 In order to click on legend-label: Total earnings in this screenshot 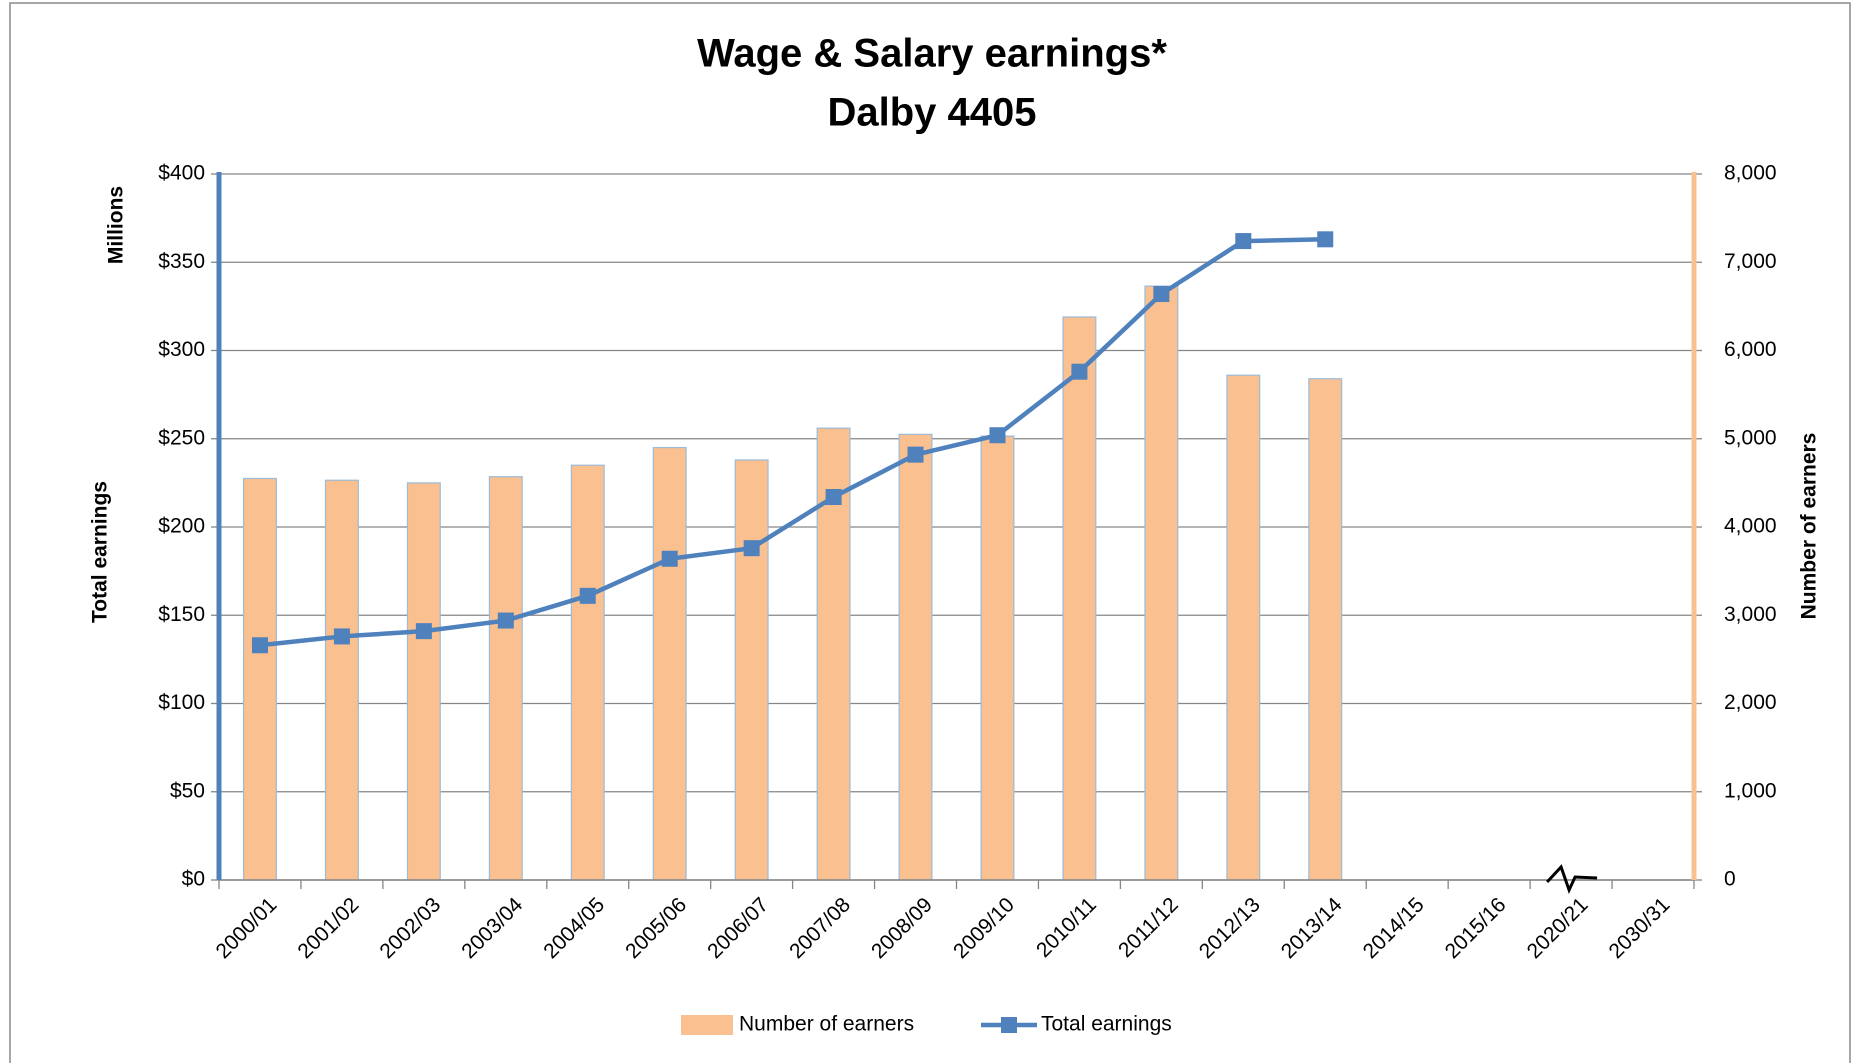, I will do `click(1106, 1024)`.